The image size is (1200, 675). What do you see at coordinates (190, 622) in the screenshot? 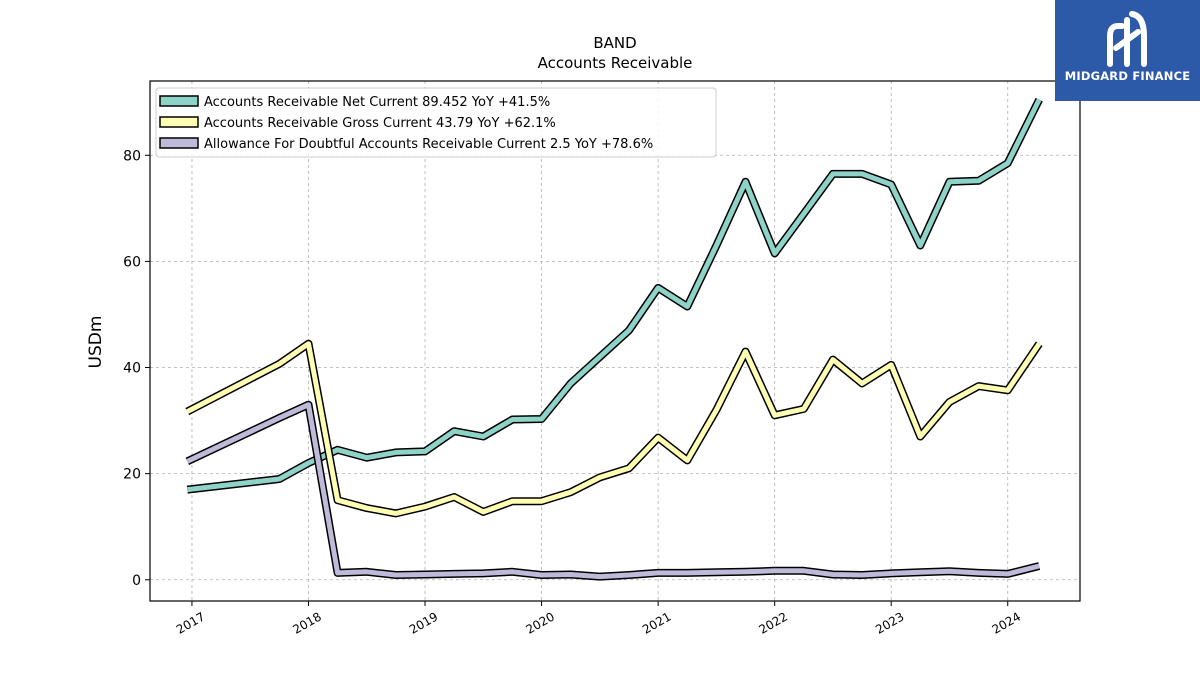
I see `x-tick-label: 2017` at bounding box center [190, 622].